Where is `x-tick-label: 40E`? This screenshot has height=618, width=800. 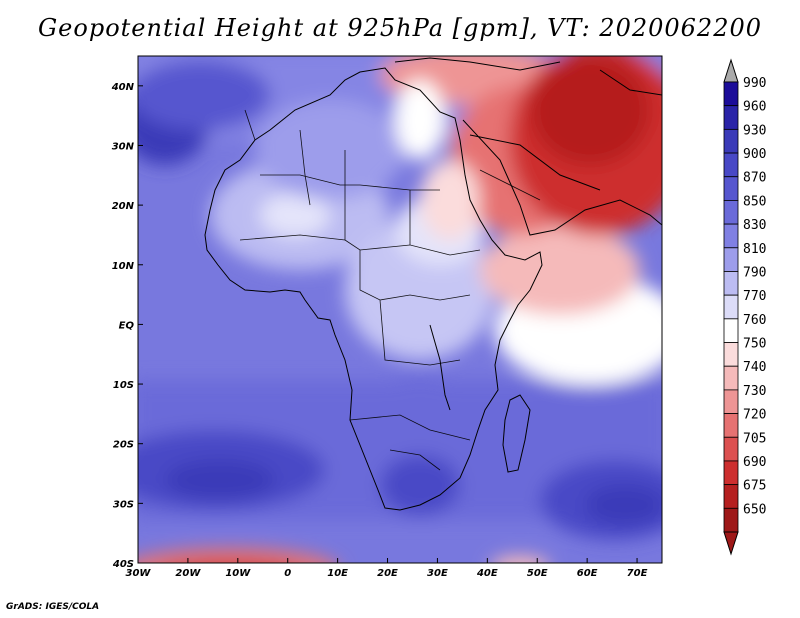 x-tick-label: 40E is located at coordinates (487, 573).